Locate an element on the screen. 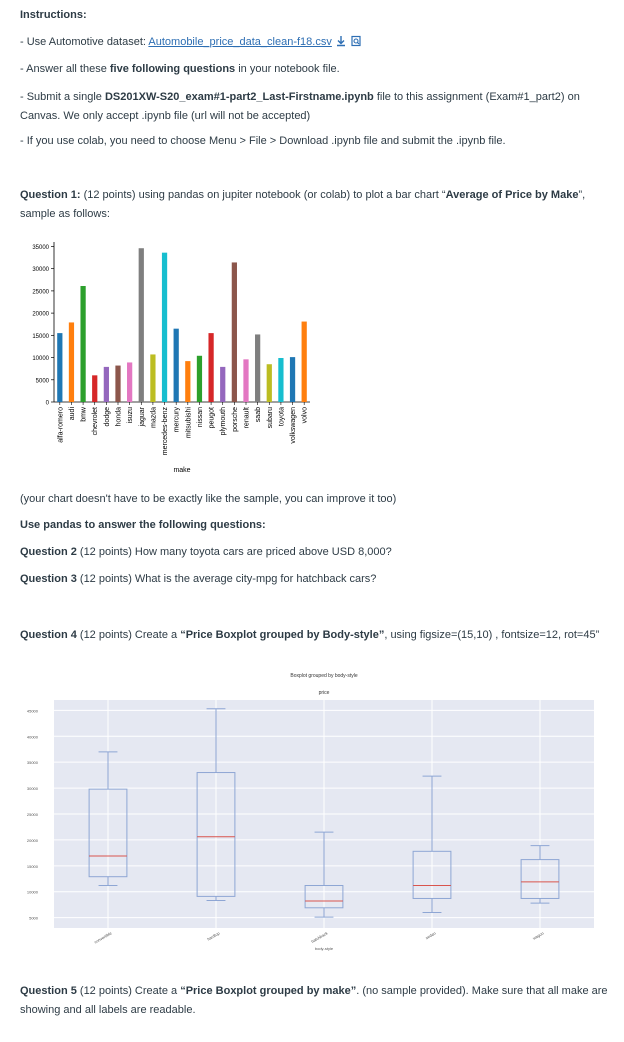  y-tick-label: 5000 is located at coordinates (34, 918).